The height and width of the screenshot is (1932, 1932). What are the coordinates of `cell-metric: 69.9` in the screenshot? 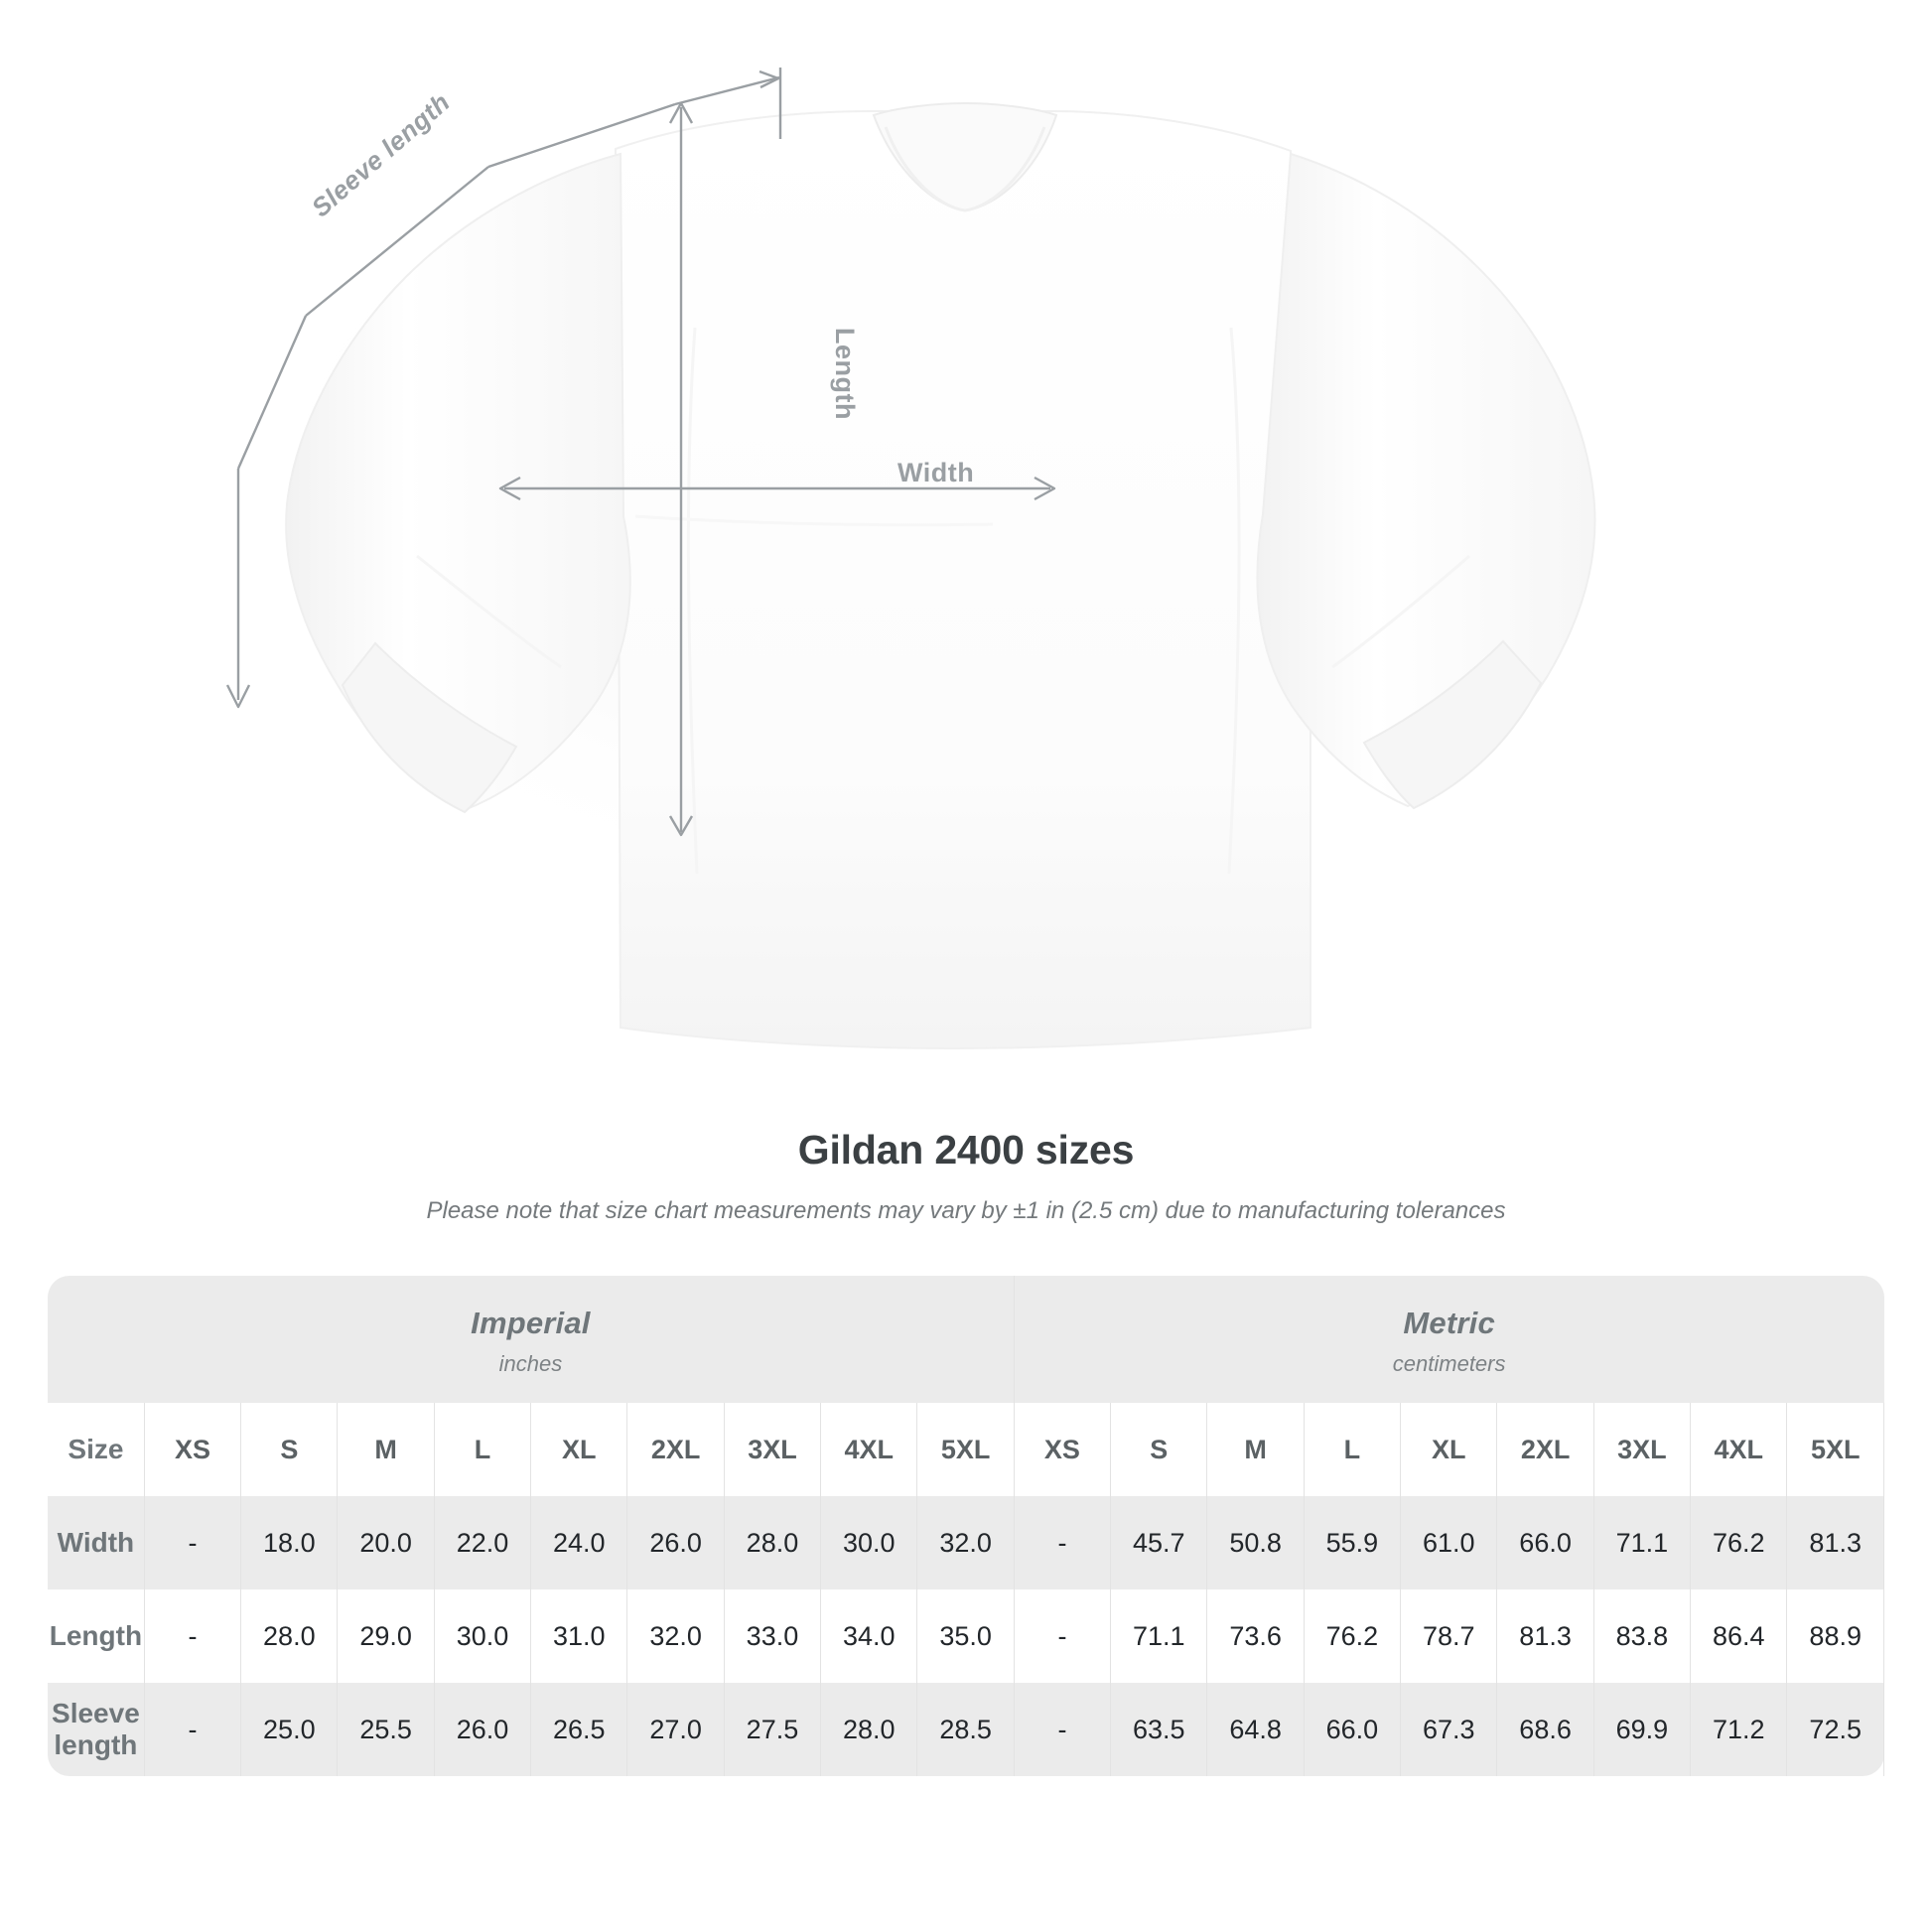 It's located at (1642, 1730).